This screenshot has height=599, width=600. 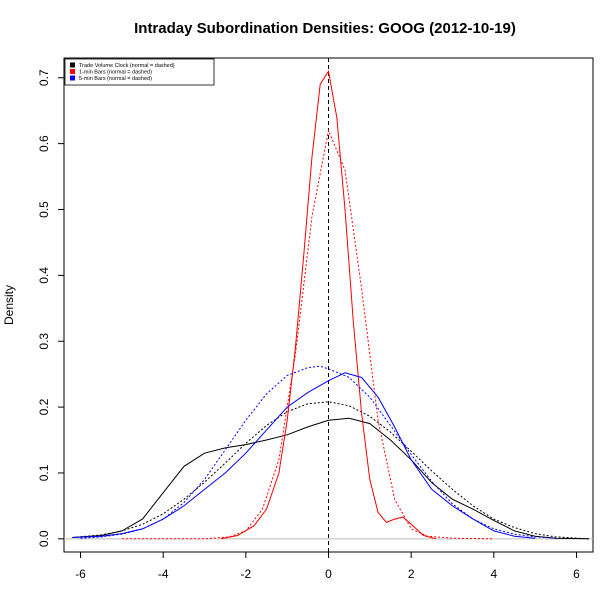 I want to click on y-axis-label: Density, so click(x=9, y=305).